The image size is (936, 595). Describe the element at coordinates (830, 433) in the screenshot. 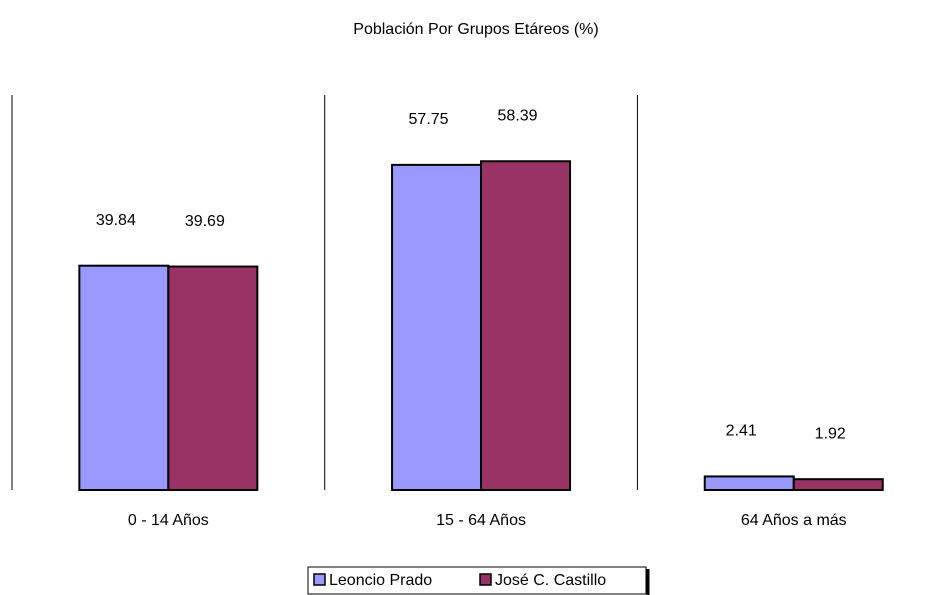

I see `data-label: 1.92` at that location.